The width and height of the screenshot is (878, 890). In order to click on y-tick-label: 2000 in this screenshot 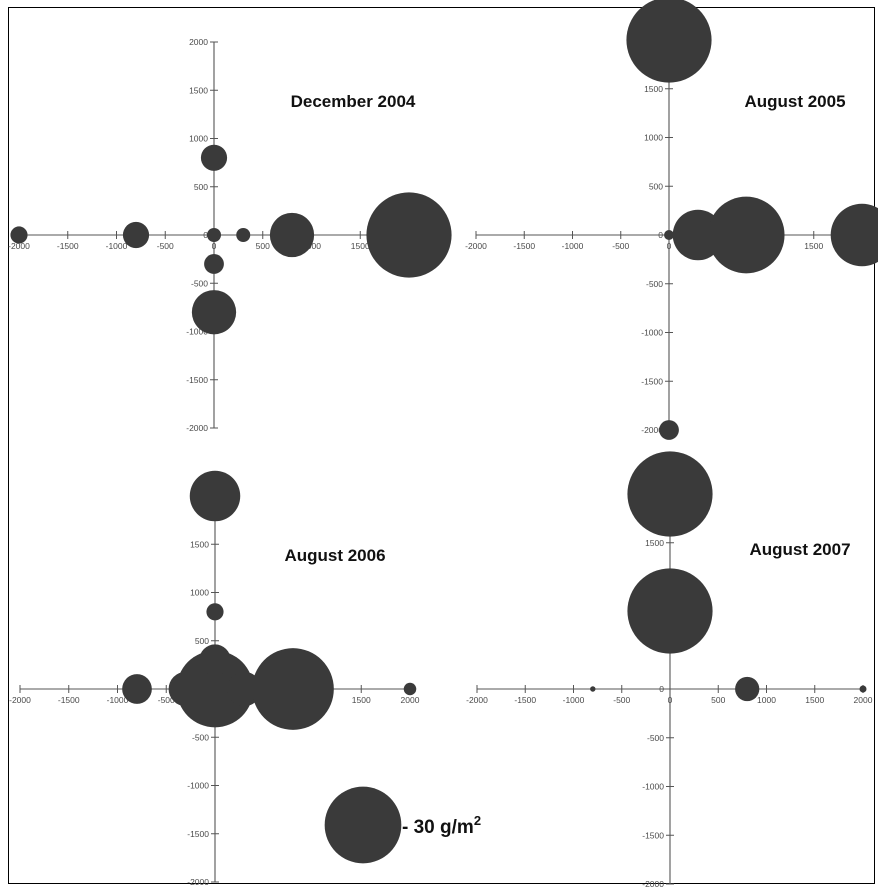, I will do `click(198, 42)`.